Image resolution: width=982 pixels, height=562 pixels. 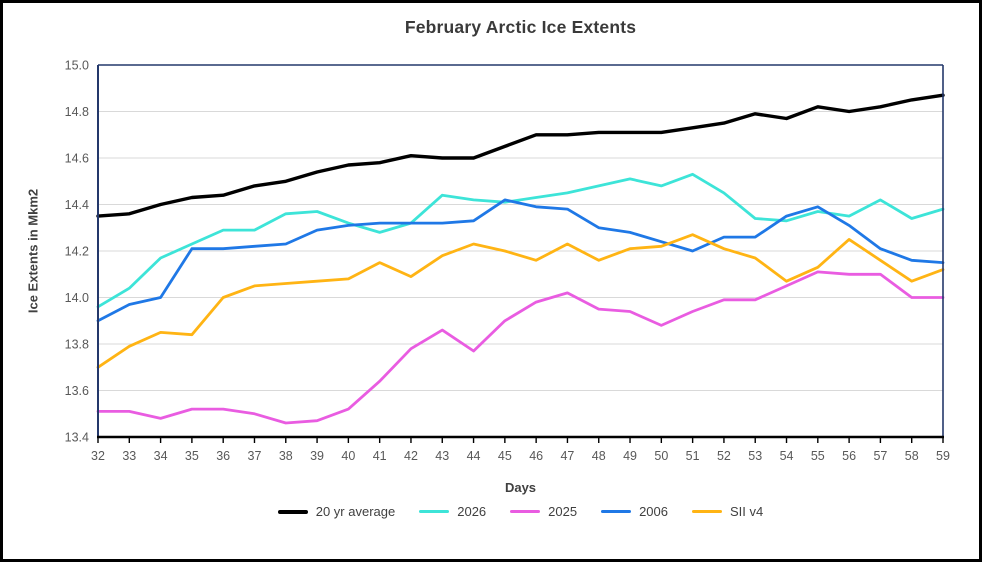 What do you see at coordinates (653, 511) in the screenshot?
I see `legend-label: 2006` at bounding box center [653, 511].